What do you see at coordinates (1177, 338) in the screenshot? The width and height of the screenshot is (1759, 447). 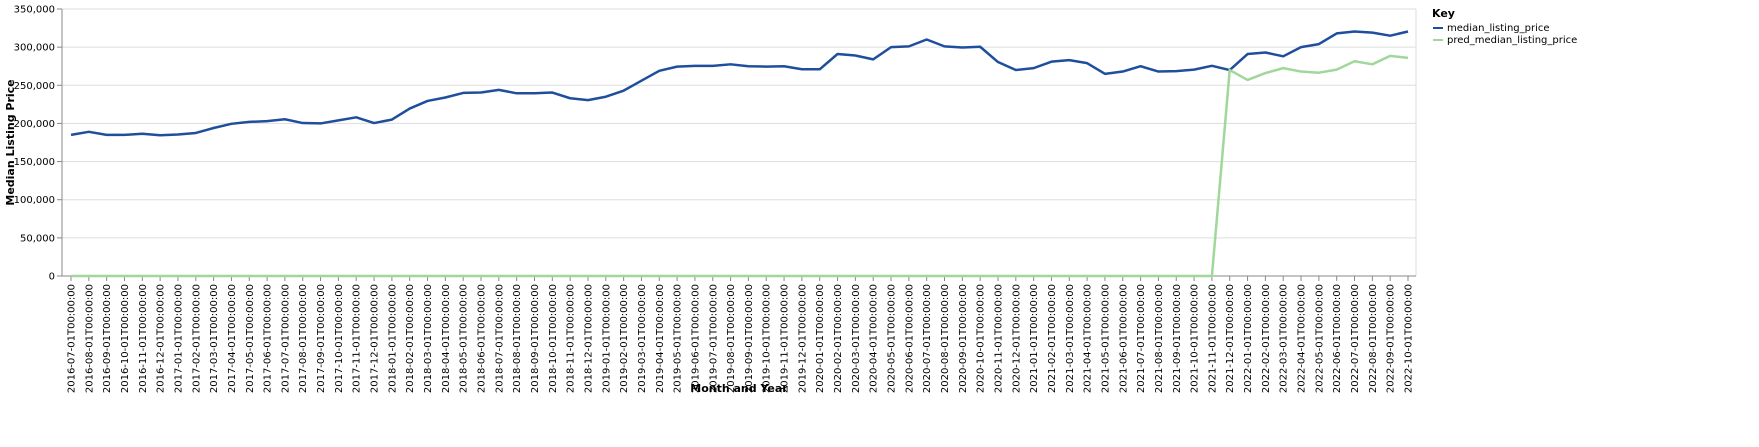 I see `x-tick-label: 2021-09-01T00:00:00` at bounding box center [1177, 338].